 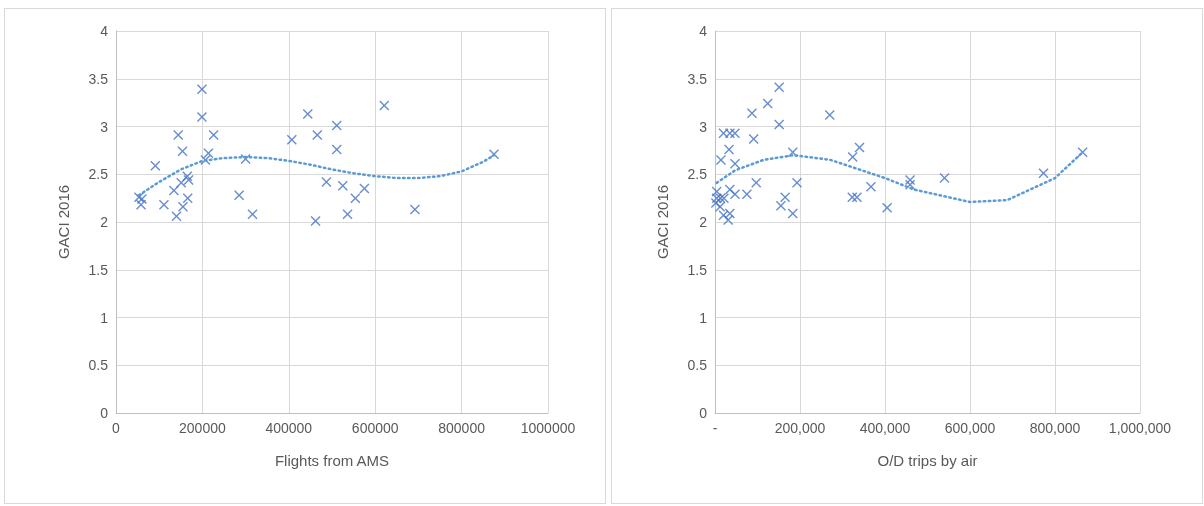 I want to click on x-tick-label: 600000, so click(x=375, y=428).